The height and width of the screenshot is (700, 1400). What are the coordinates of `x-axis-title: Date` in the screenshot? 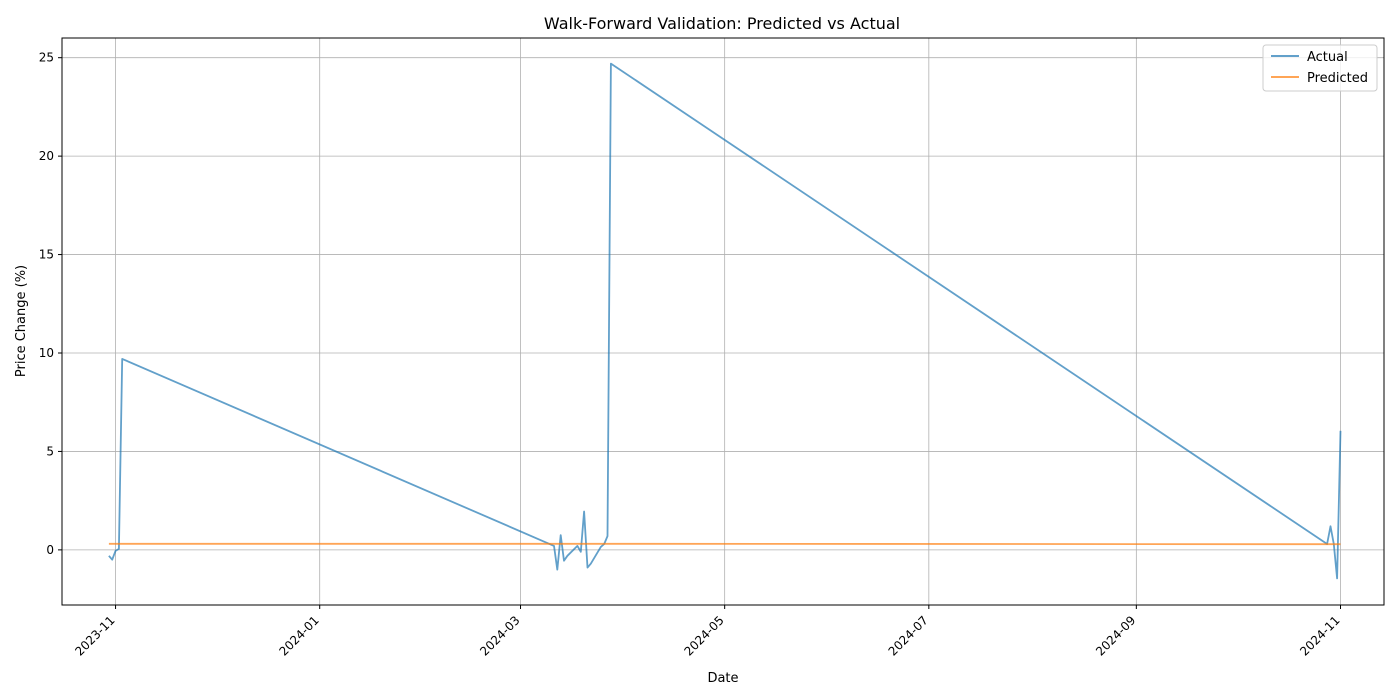 It's located at (722, 678).